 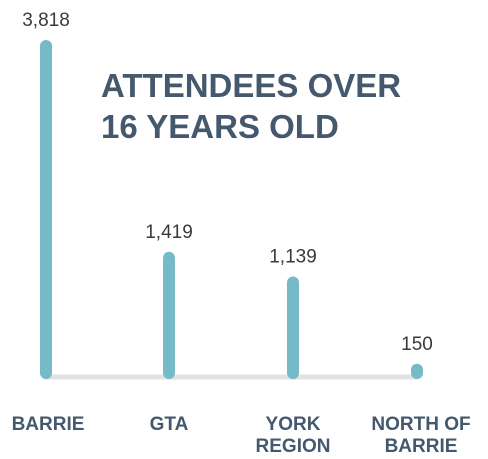 I want to click on value-label: 150, so click(x=417, y=344).